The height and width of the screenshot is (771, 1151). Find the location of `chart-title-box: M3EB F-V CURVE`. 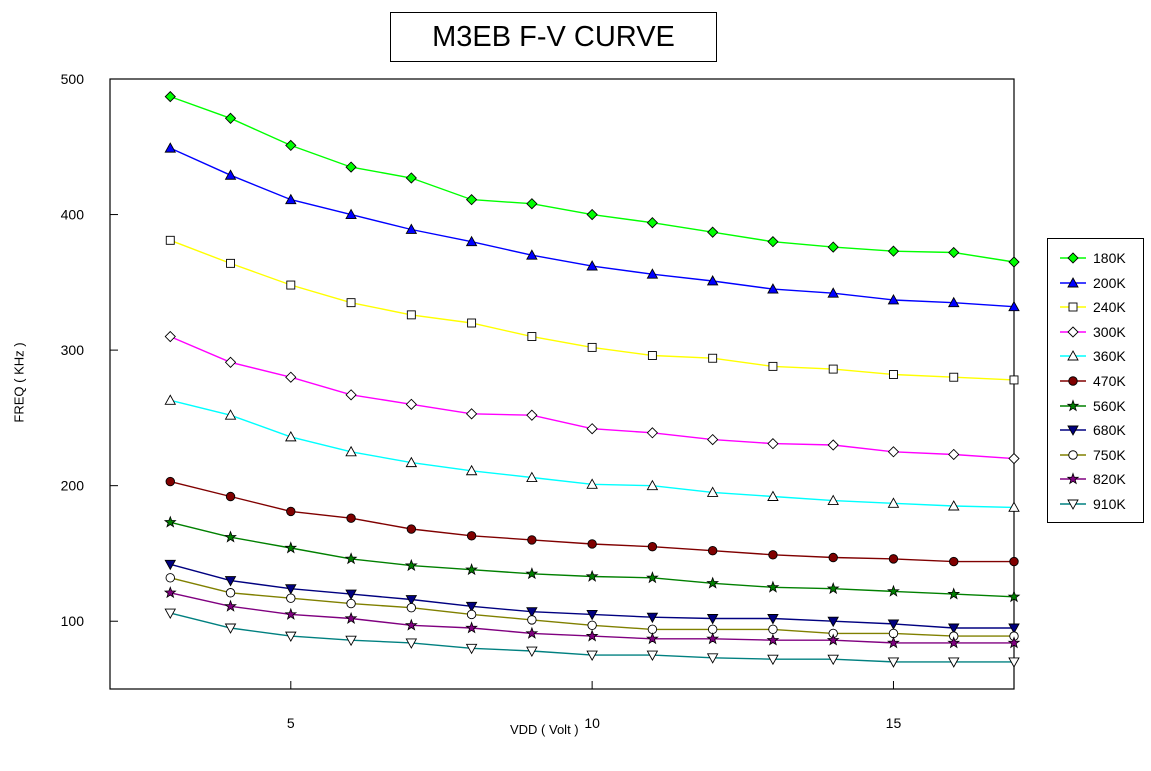

chart-title-box: M3EB F-V CURVE is located at coordinates (553, 37).